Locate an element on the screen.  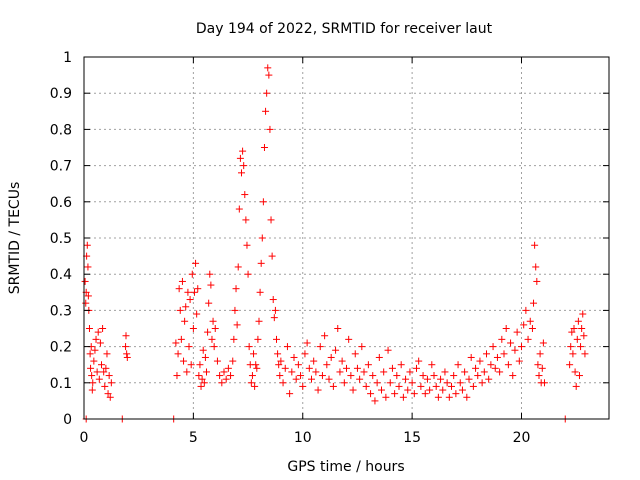
x-axis-label: GPS time / hours is located at coordinates (345, 467).